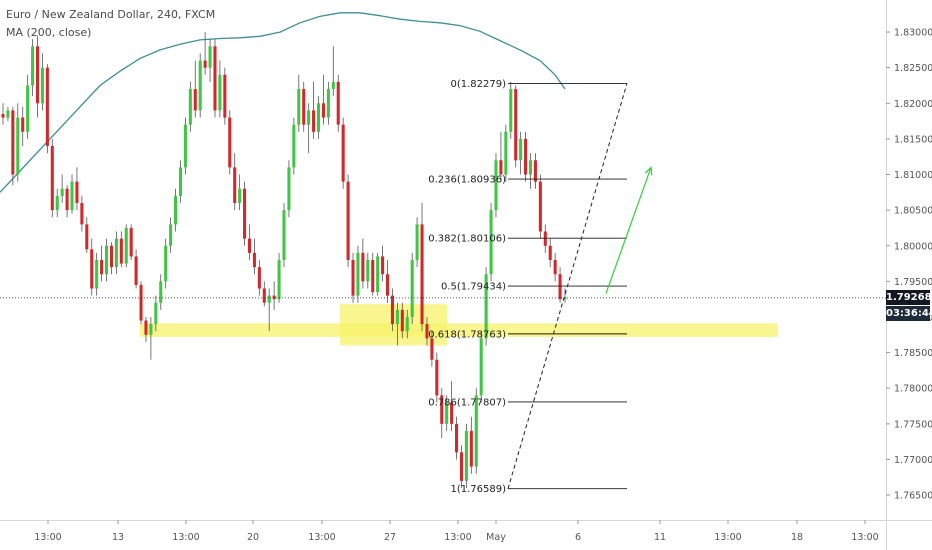 The height and width of the screenshot is (550, 932). Describe the element at coordinates (913, 460) in the screenshot. I see `y-tick-label: 1.77000` at that location.